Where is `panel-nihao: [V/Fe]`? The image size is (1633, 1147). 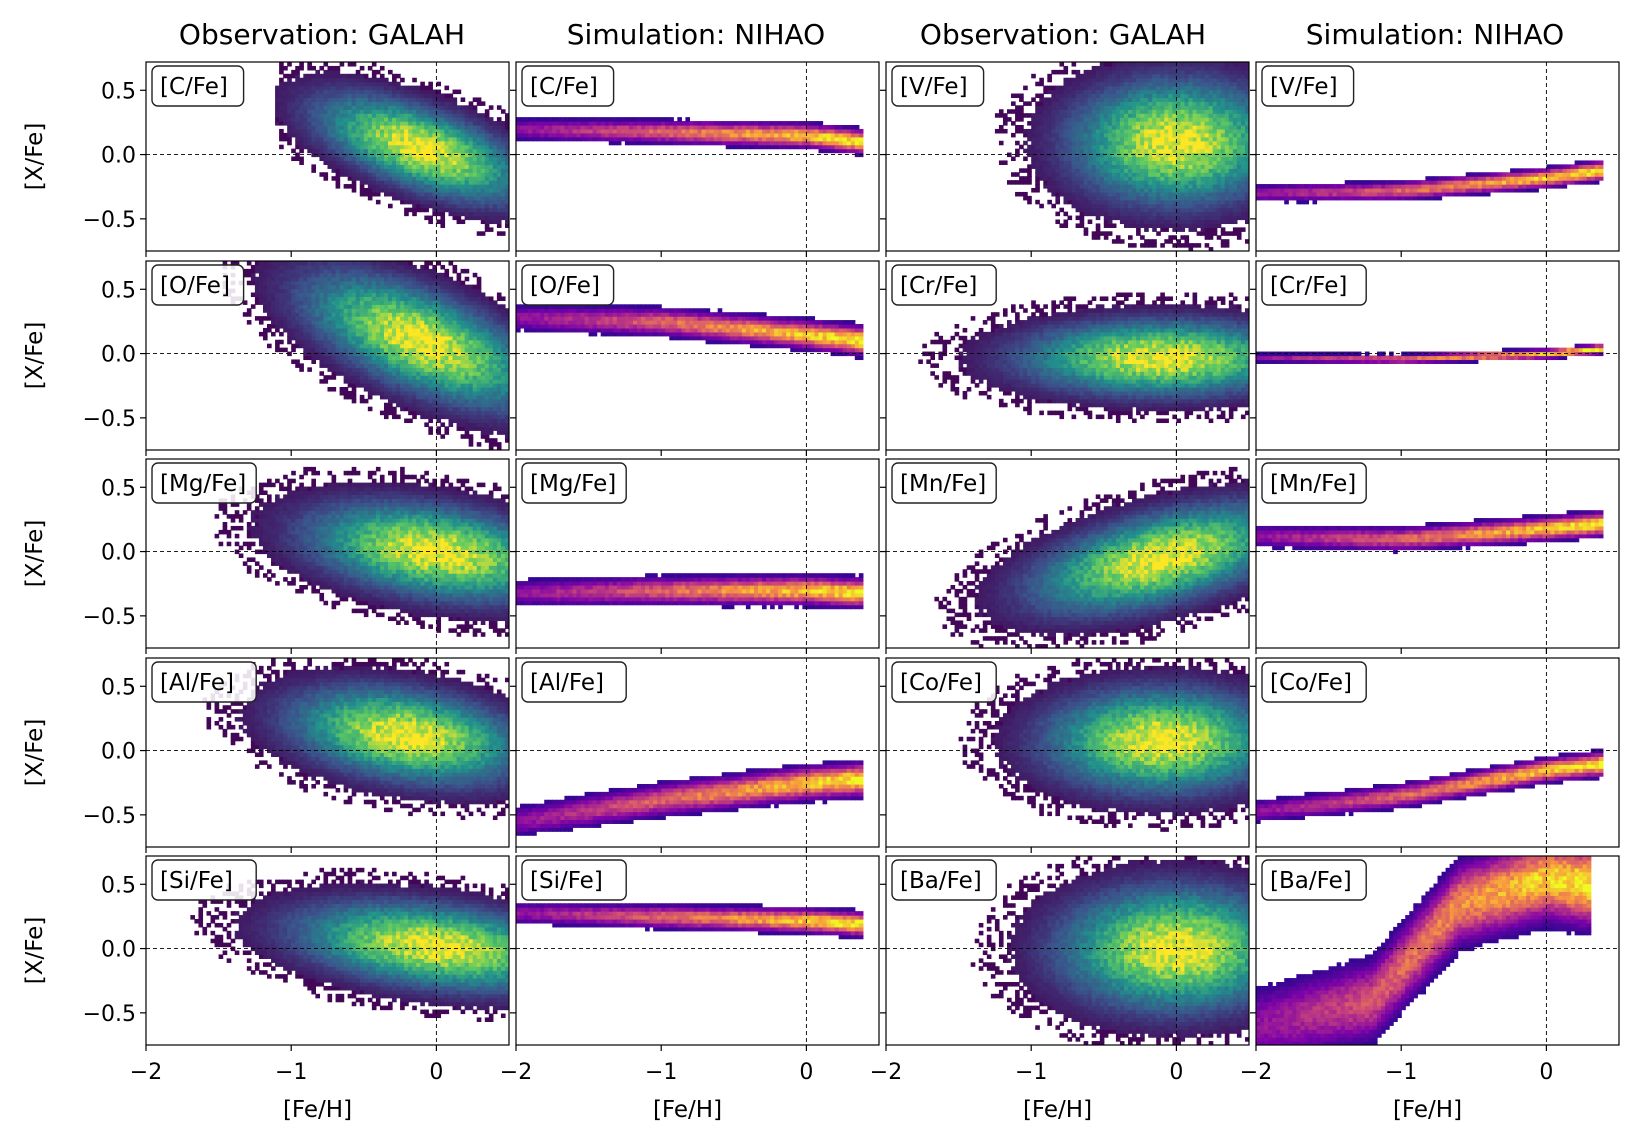 panel-nihao: [V/Fe] is located at coordinates (1435, 159).